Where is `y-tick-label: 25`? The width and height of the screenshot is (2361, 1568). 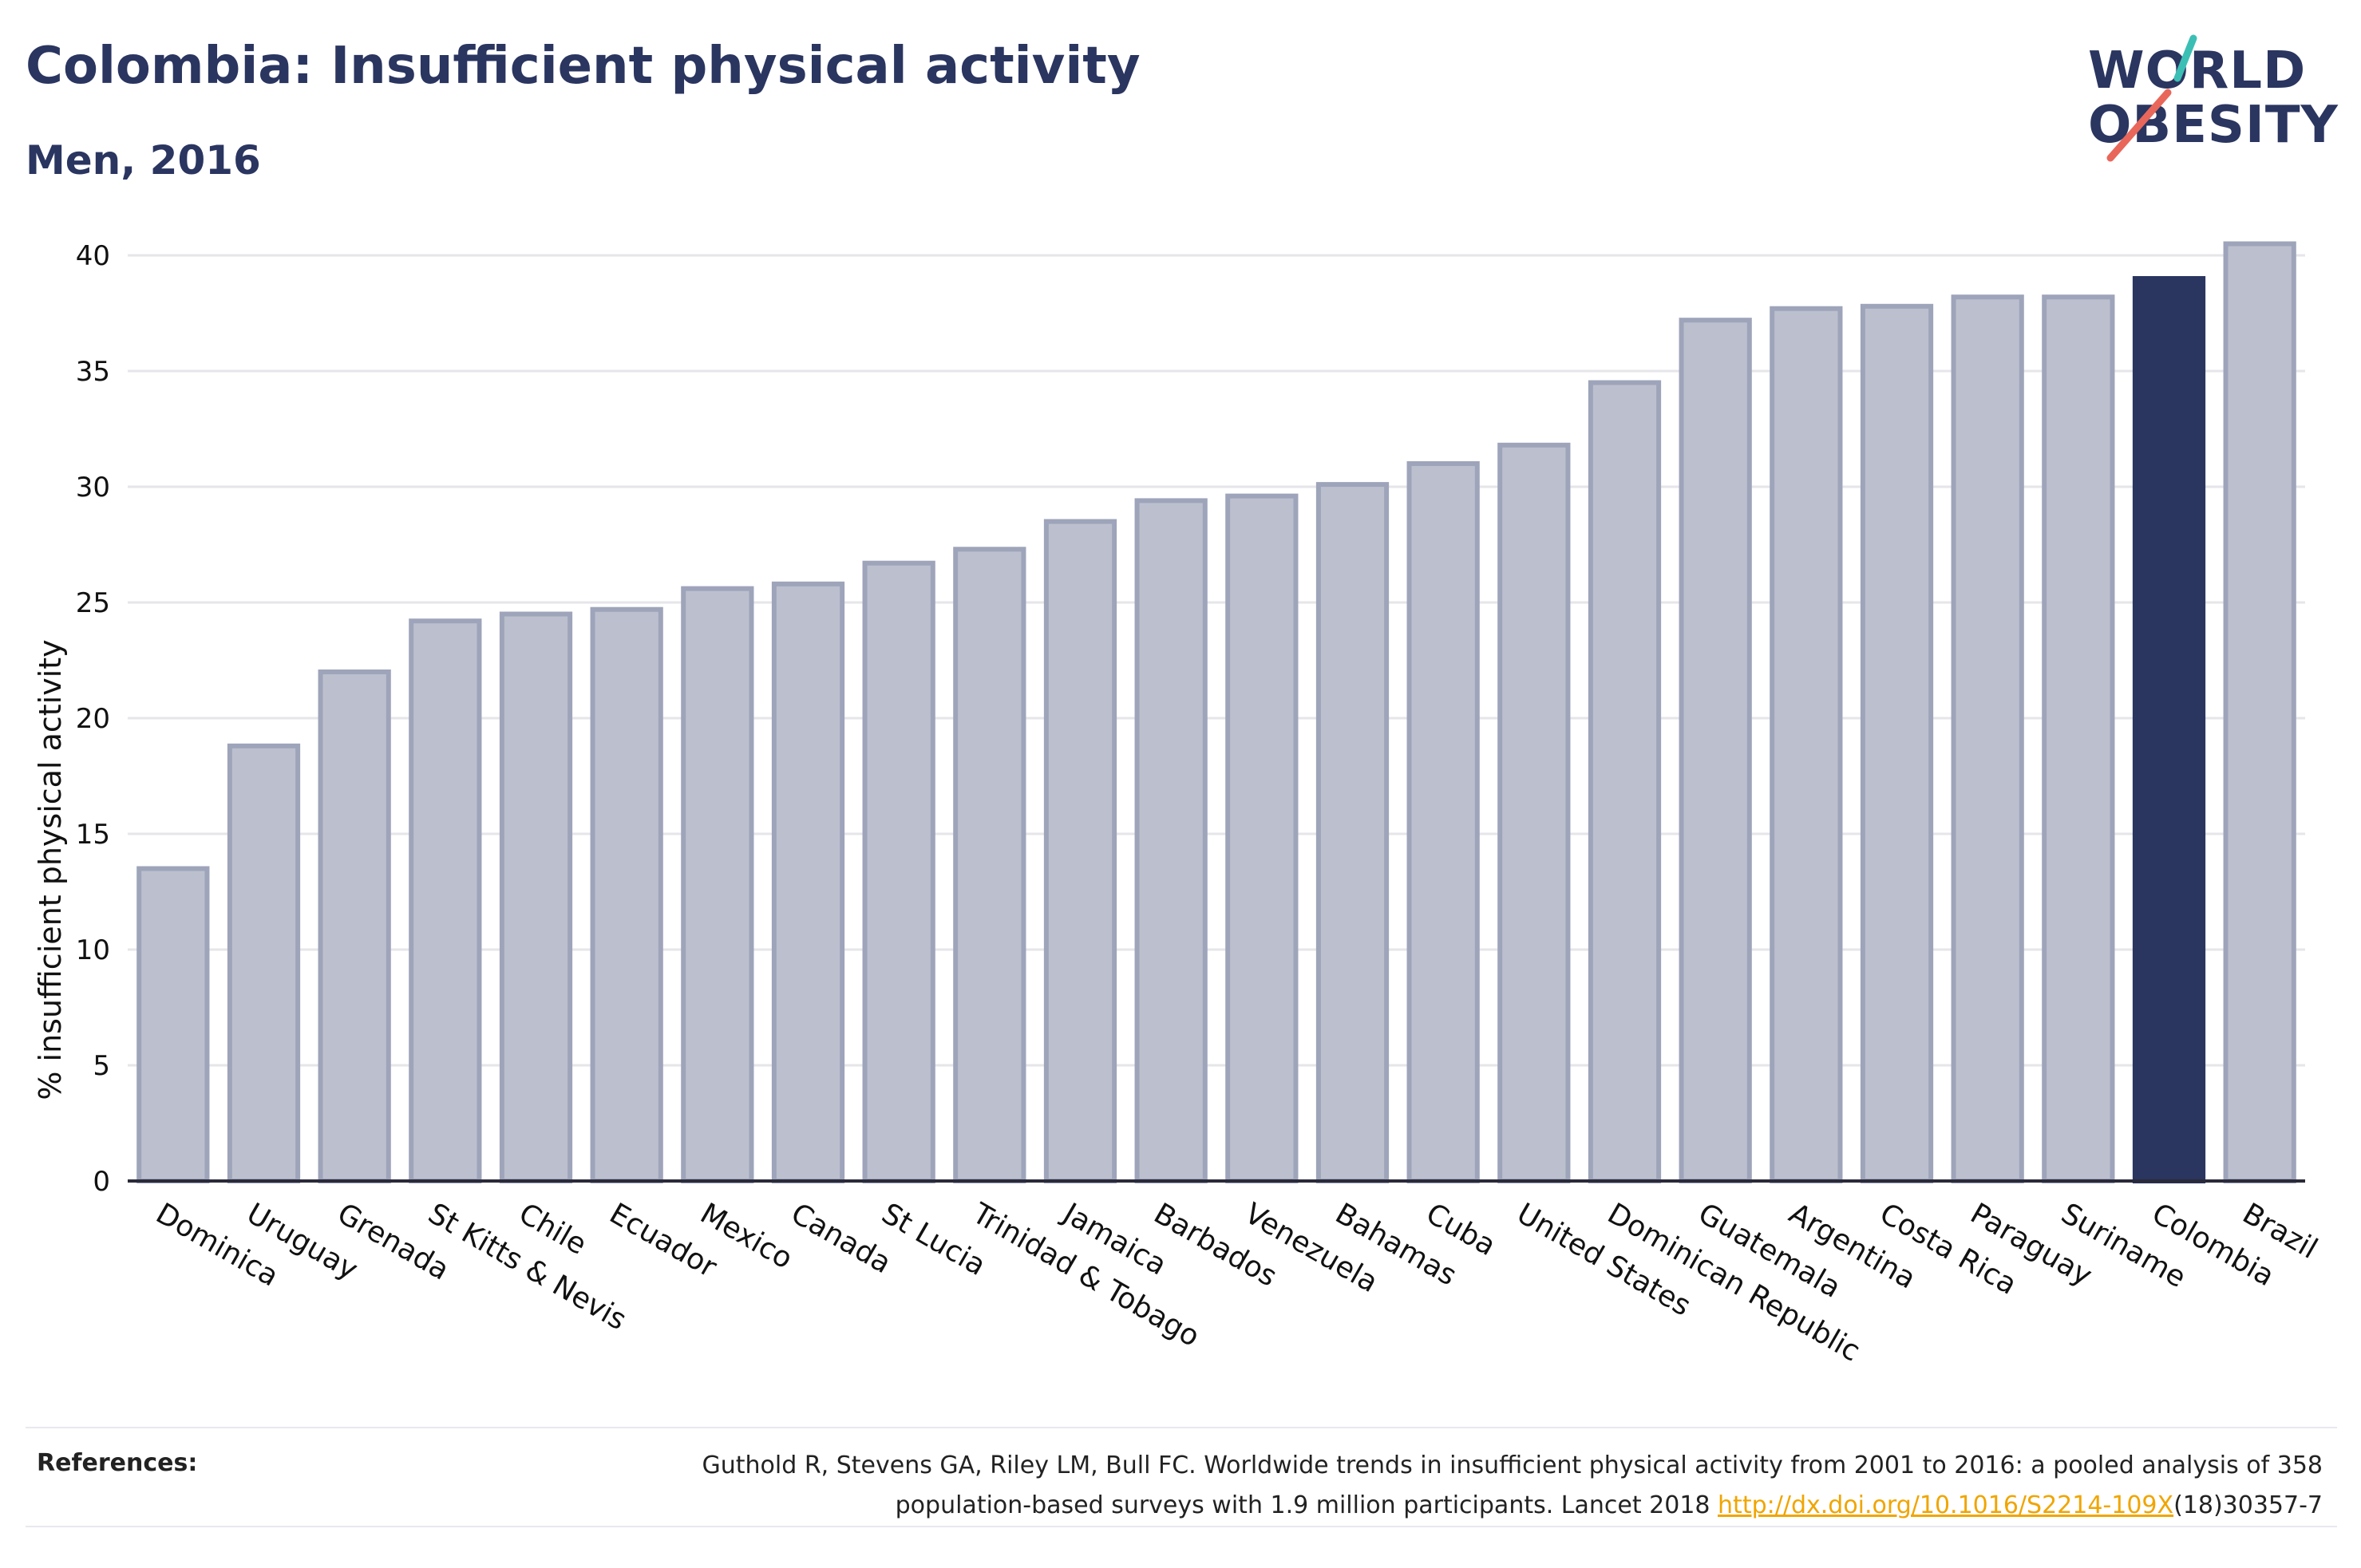
y-tick-label: 25 is located at coordinates (93, 603).